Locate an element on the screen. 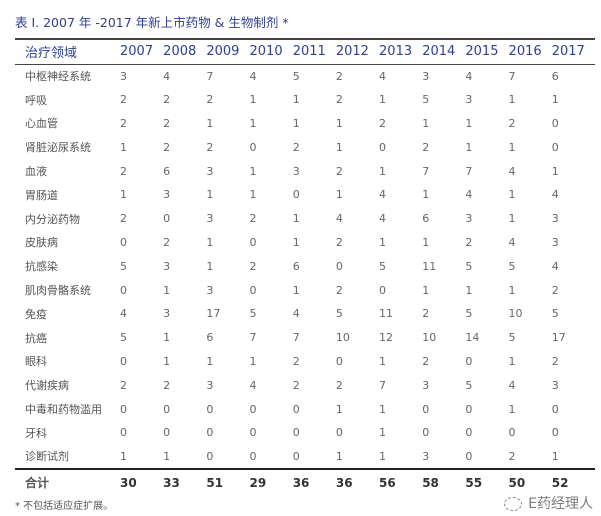 The width and height of the screenshot is (601, 516). column-header-area: 治疗领域 is located at coordinates (51, 54).